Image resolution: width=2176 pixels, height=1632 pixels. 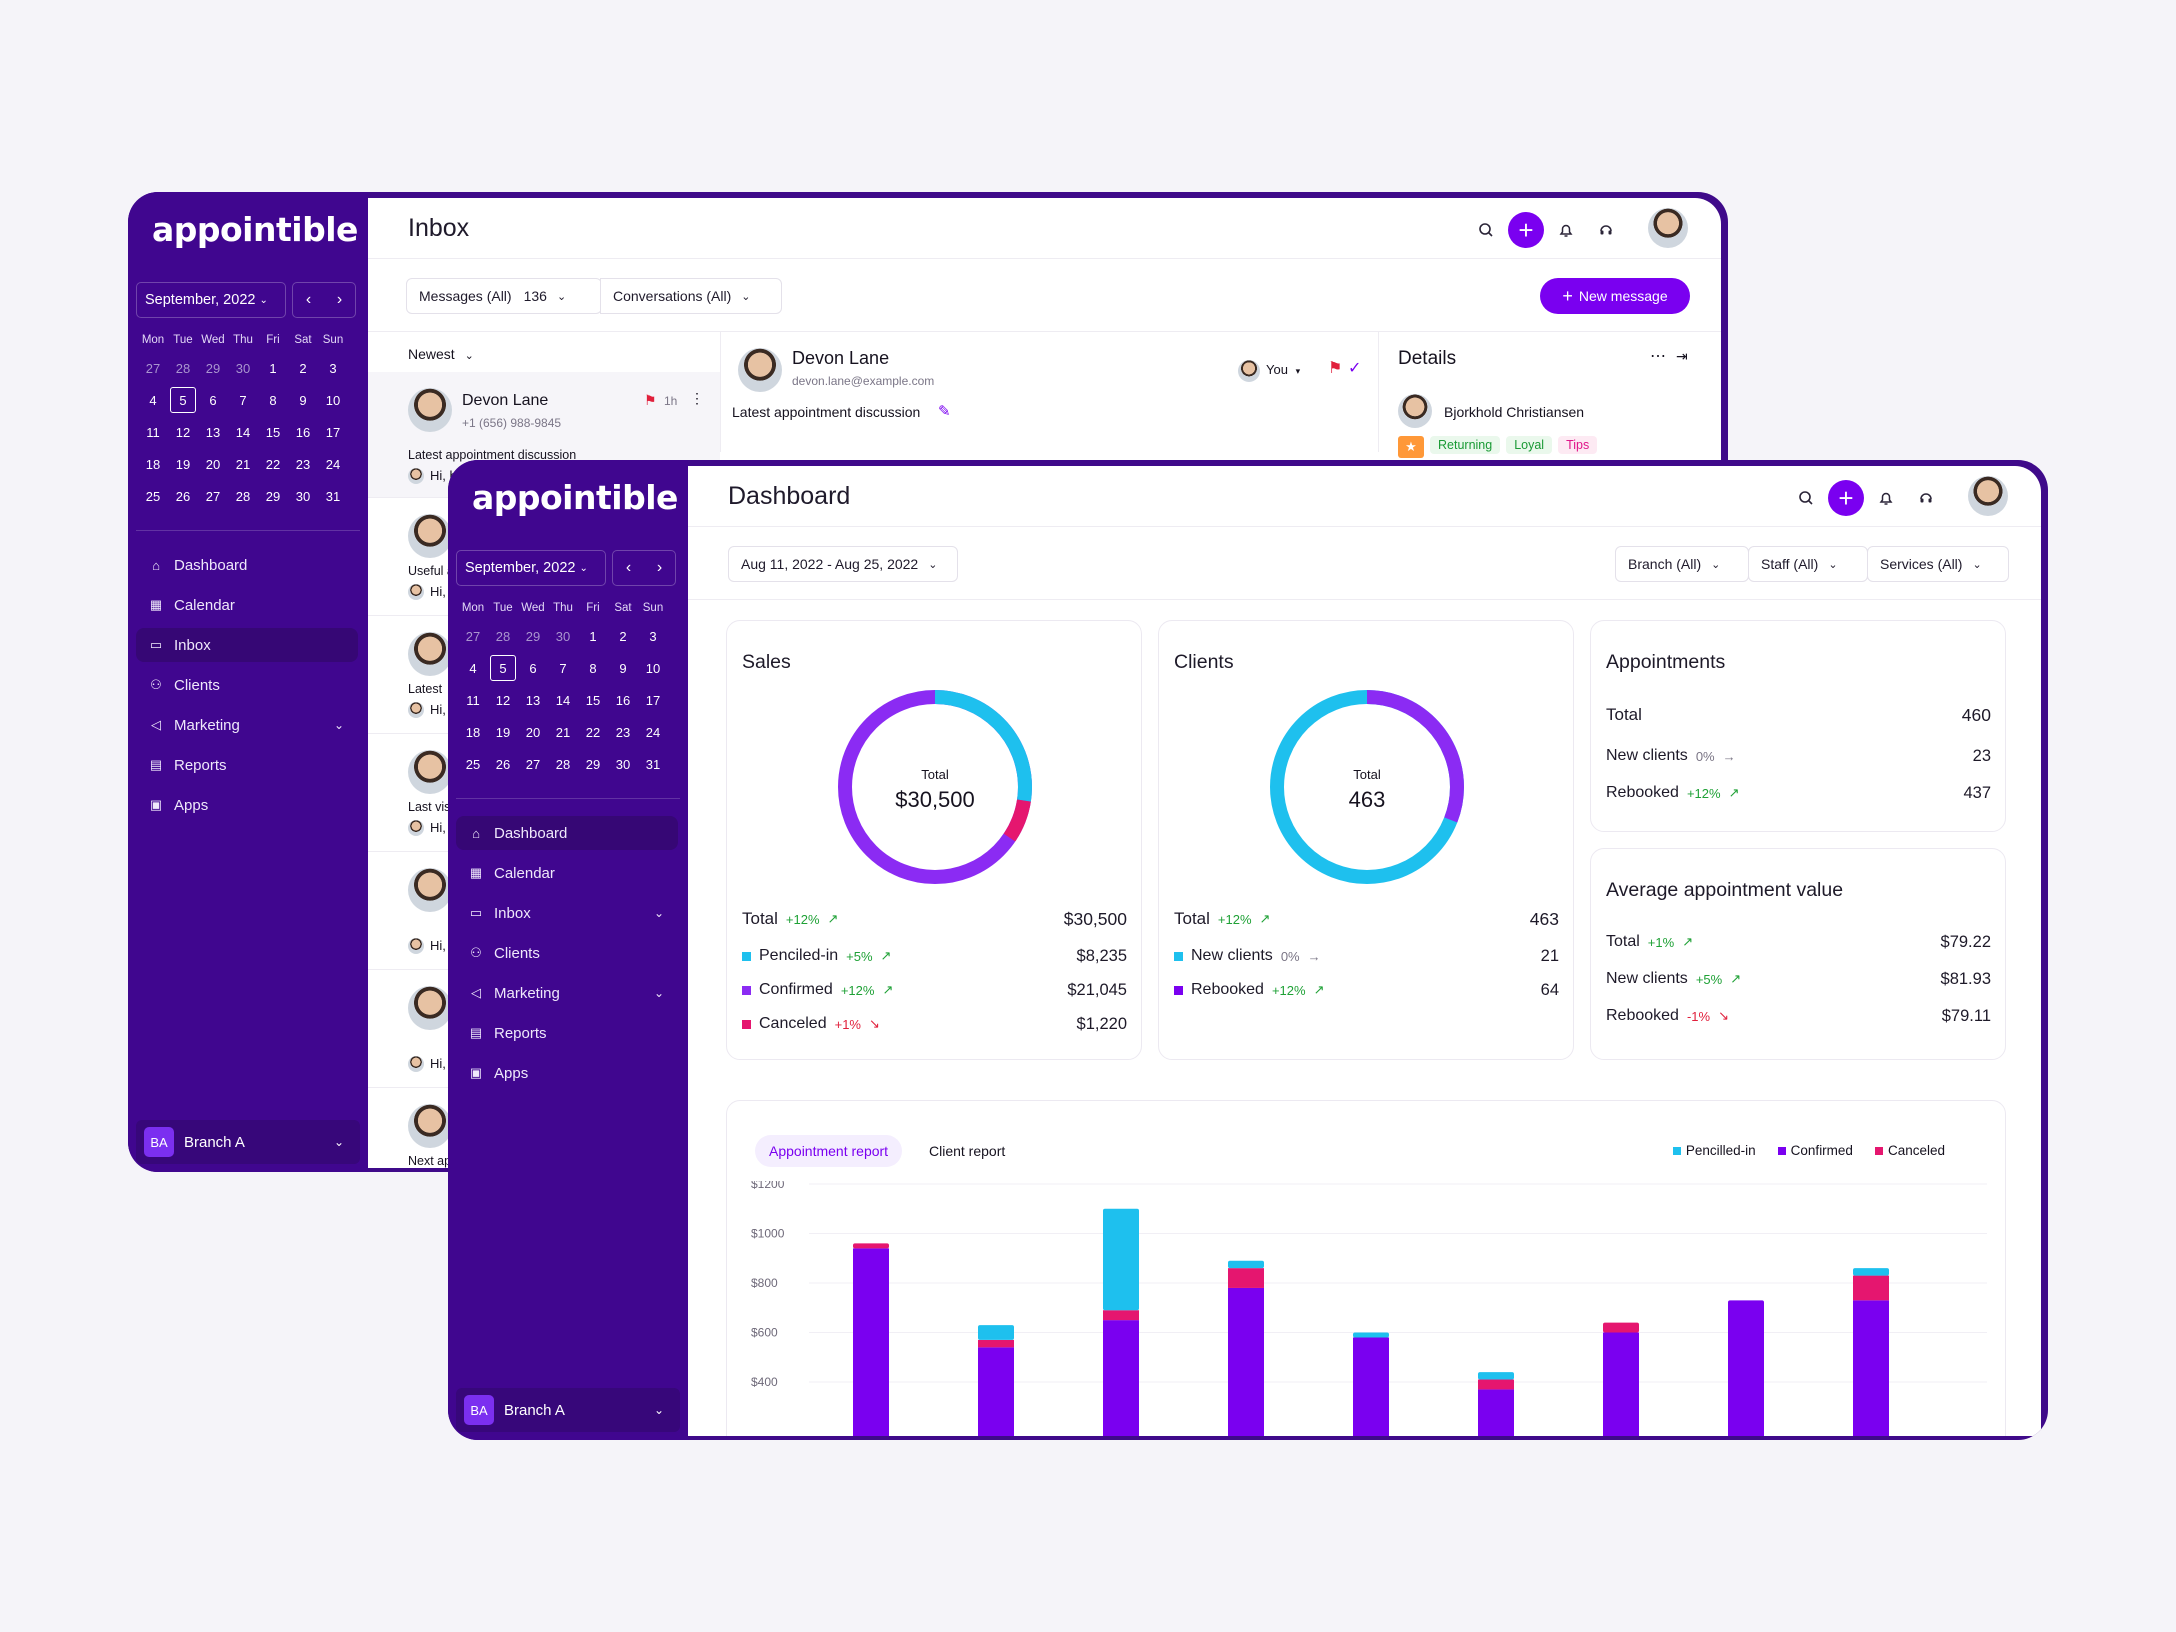 What do you see at coordinates (1615, 296) in the screenshot?
I see `new-message-button: + New message` at bounding box center [1615, 296].